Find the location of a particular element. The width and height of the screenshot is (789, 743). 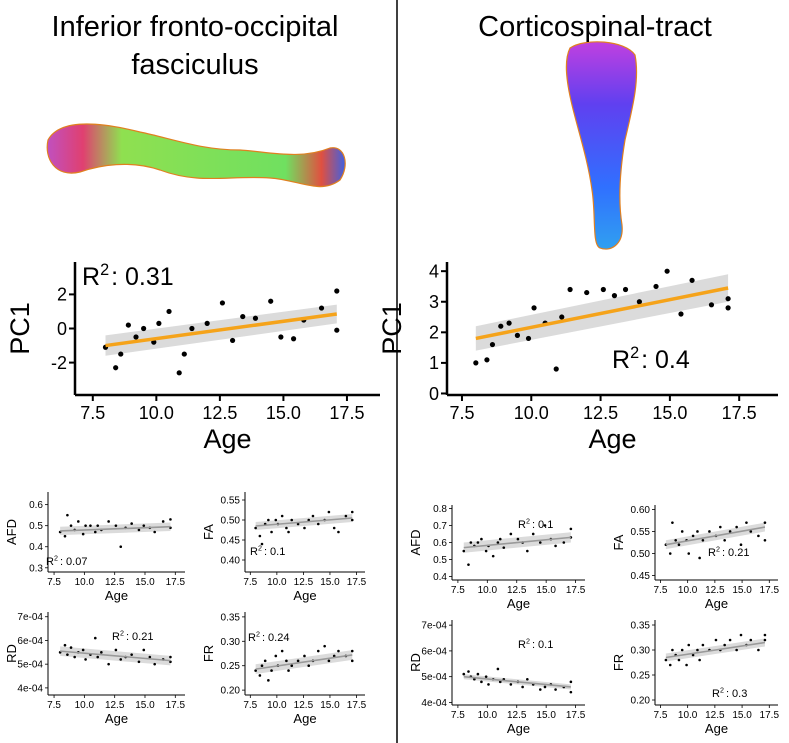

y-tick-label: 4e-04 is located at coordinates (30, 688).